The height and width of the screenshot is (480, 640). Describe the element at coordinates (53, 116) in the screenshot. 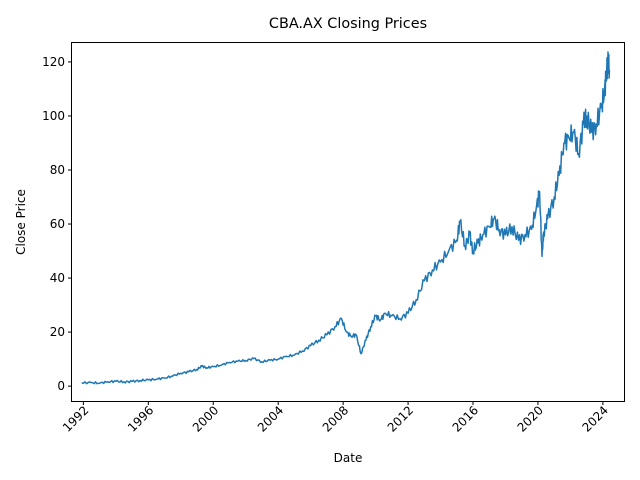

I see `y-tick-label: 100` at that location.